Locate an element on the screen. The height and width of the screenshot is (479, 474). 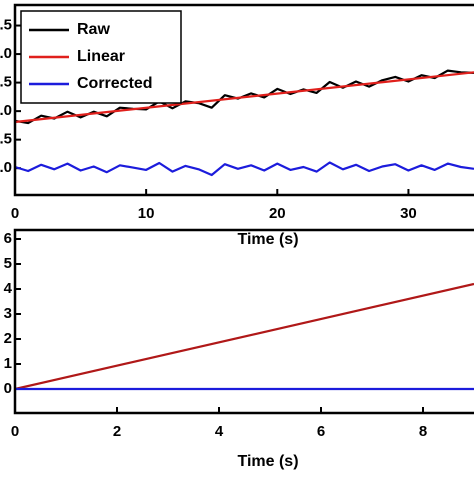
y-tick-label: 2.0 is located at coordinates (6, 53).